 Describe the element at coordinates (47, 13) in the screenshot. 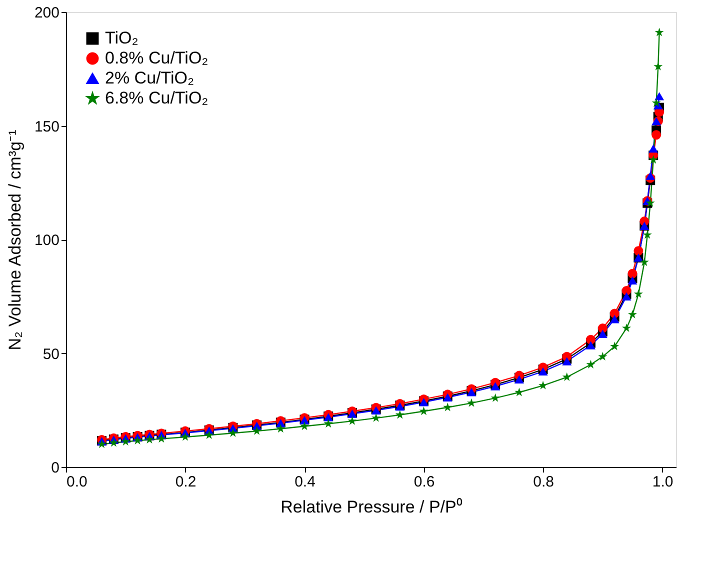

I see `y-tick-label: 200` at that location.